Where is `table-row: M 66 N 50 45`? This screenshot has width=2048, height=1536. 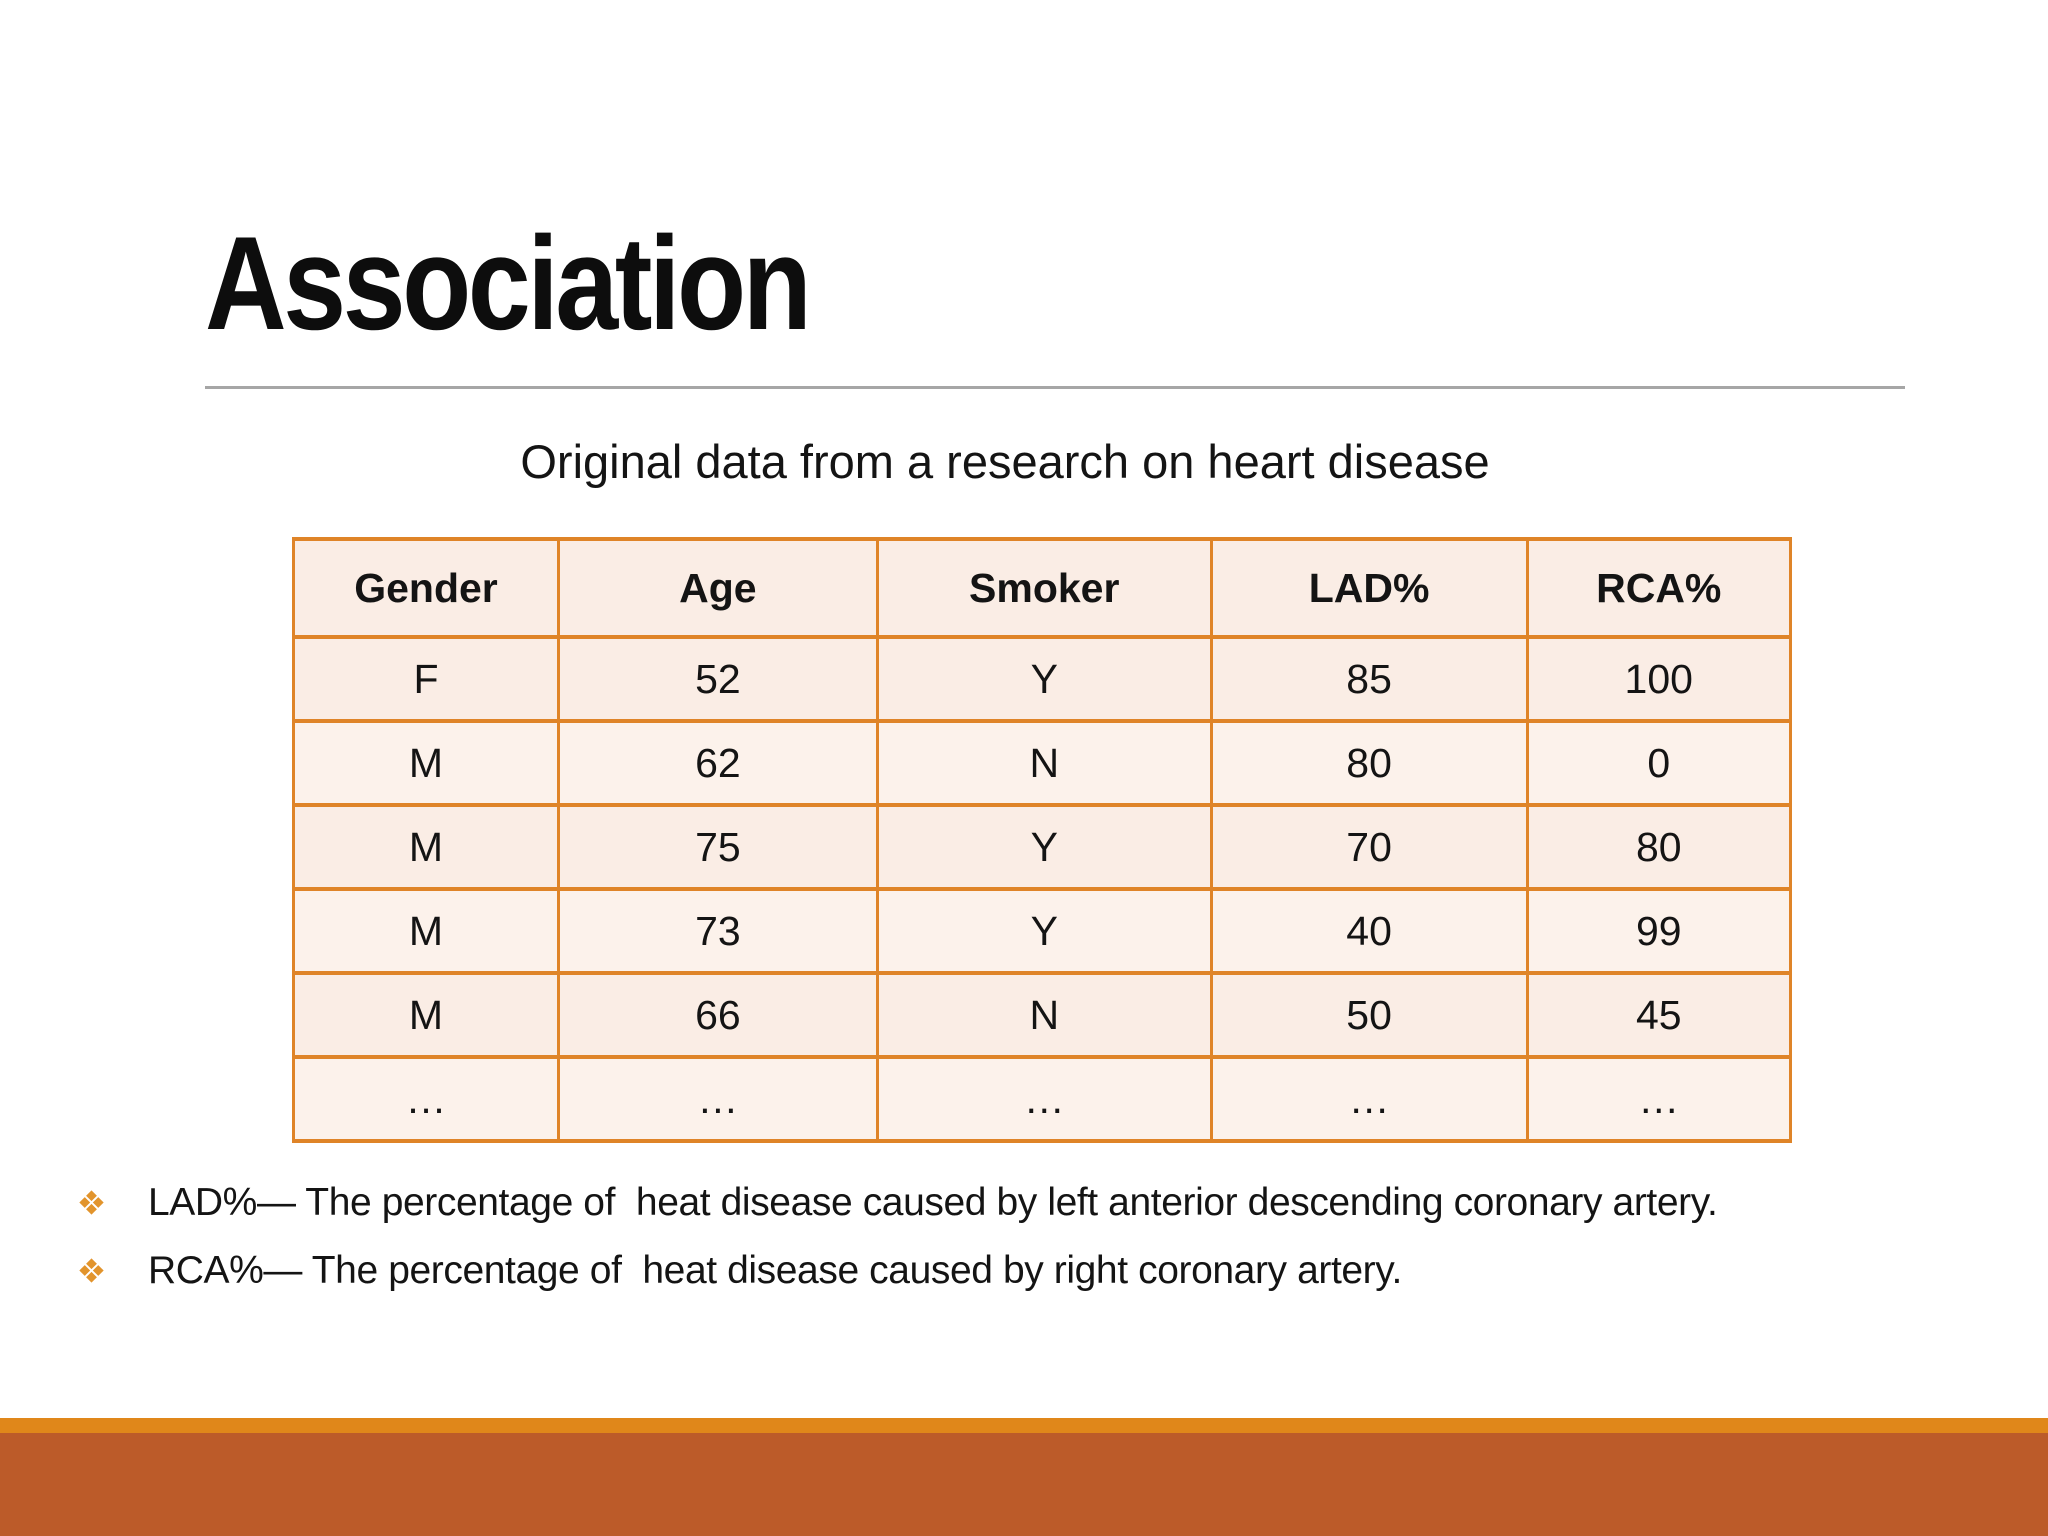
table-row: M 66 N 50 45 is located at coordinates (1042, 1015).